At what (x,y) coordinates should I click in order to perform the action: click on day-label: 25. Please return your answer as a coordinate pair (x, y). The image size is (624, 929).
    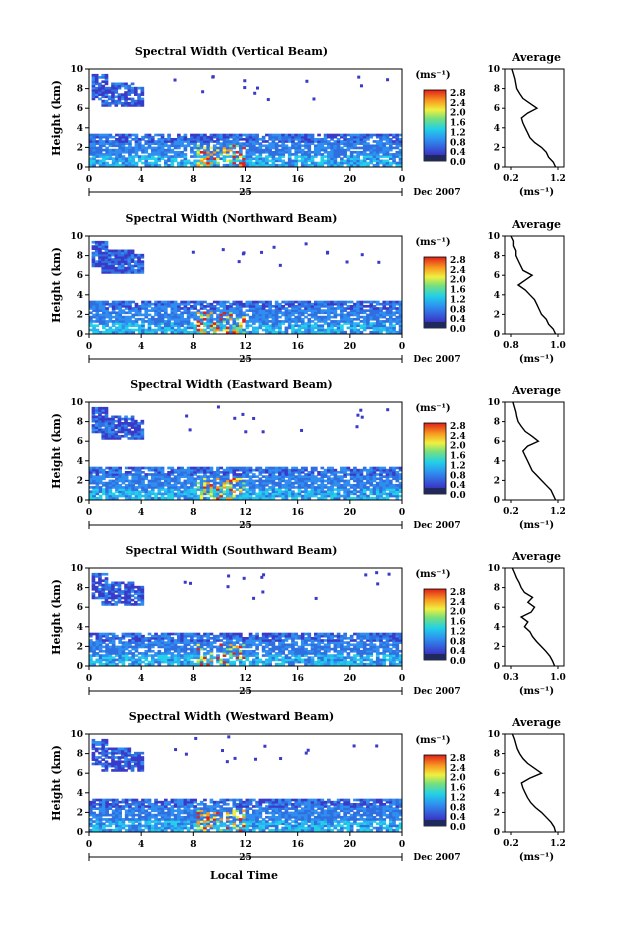
    Looking at the image, I should click on (245, 360).